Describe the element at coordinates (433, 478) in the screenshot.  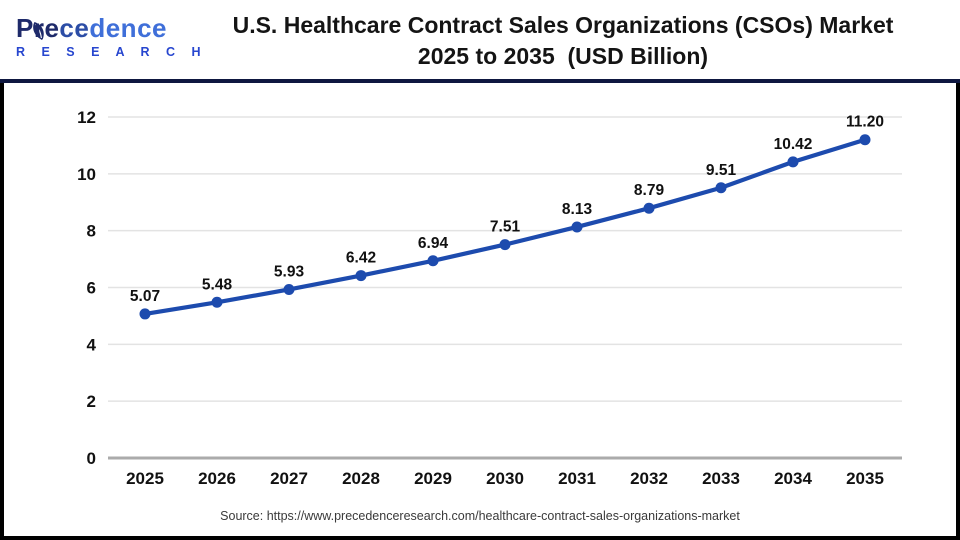
I see `x-axis-tick-label: 2029` at that location.